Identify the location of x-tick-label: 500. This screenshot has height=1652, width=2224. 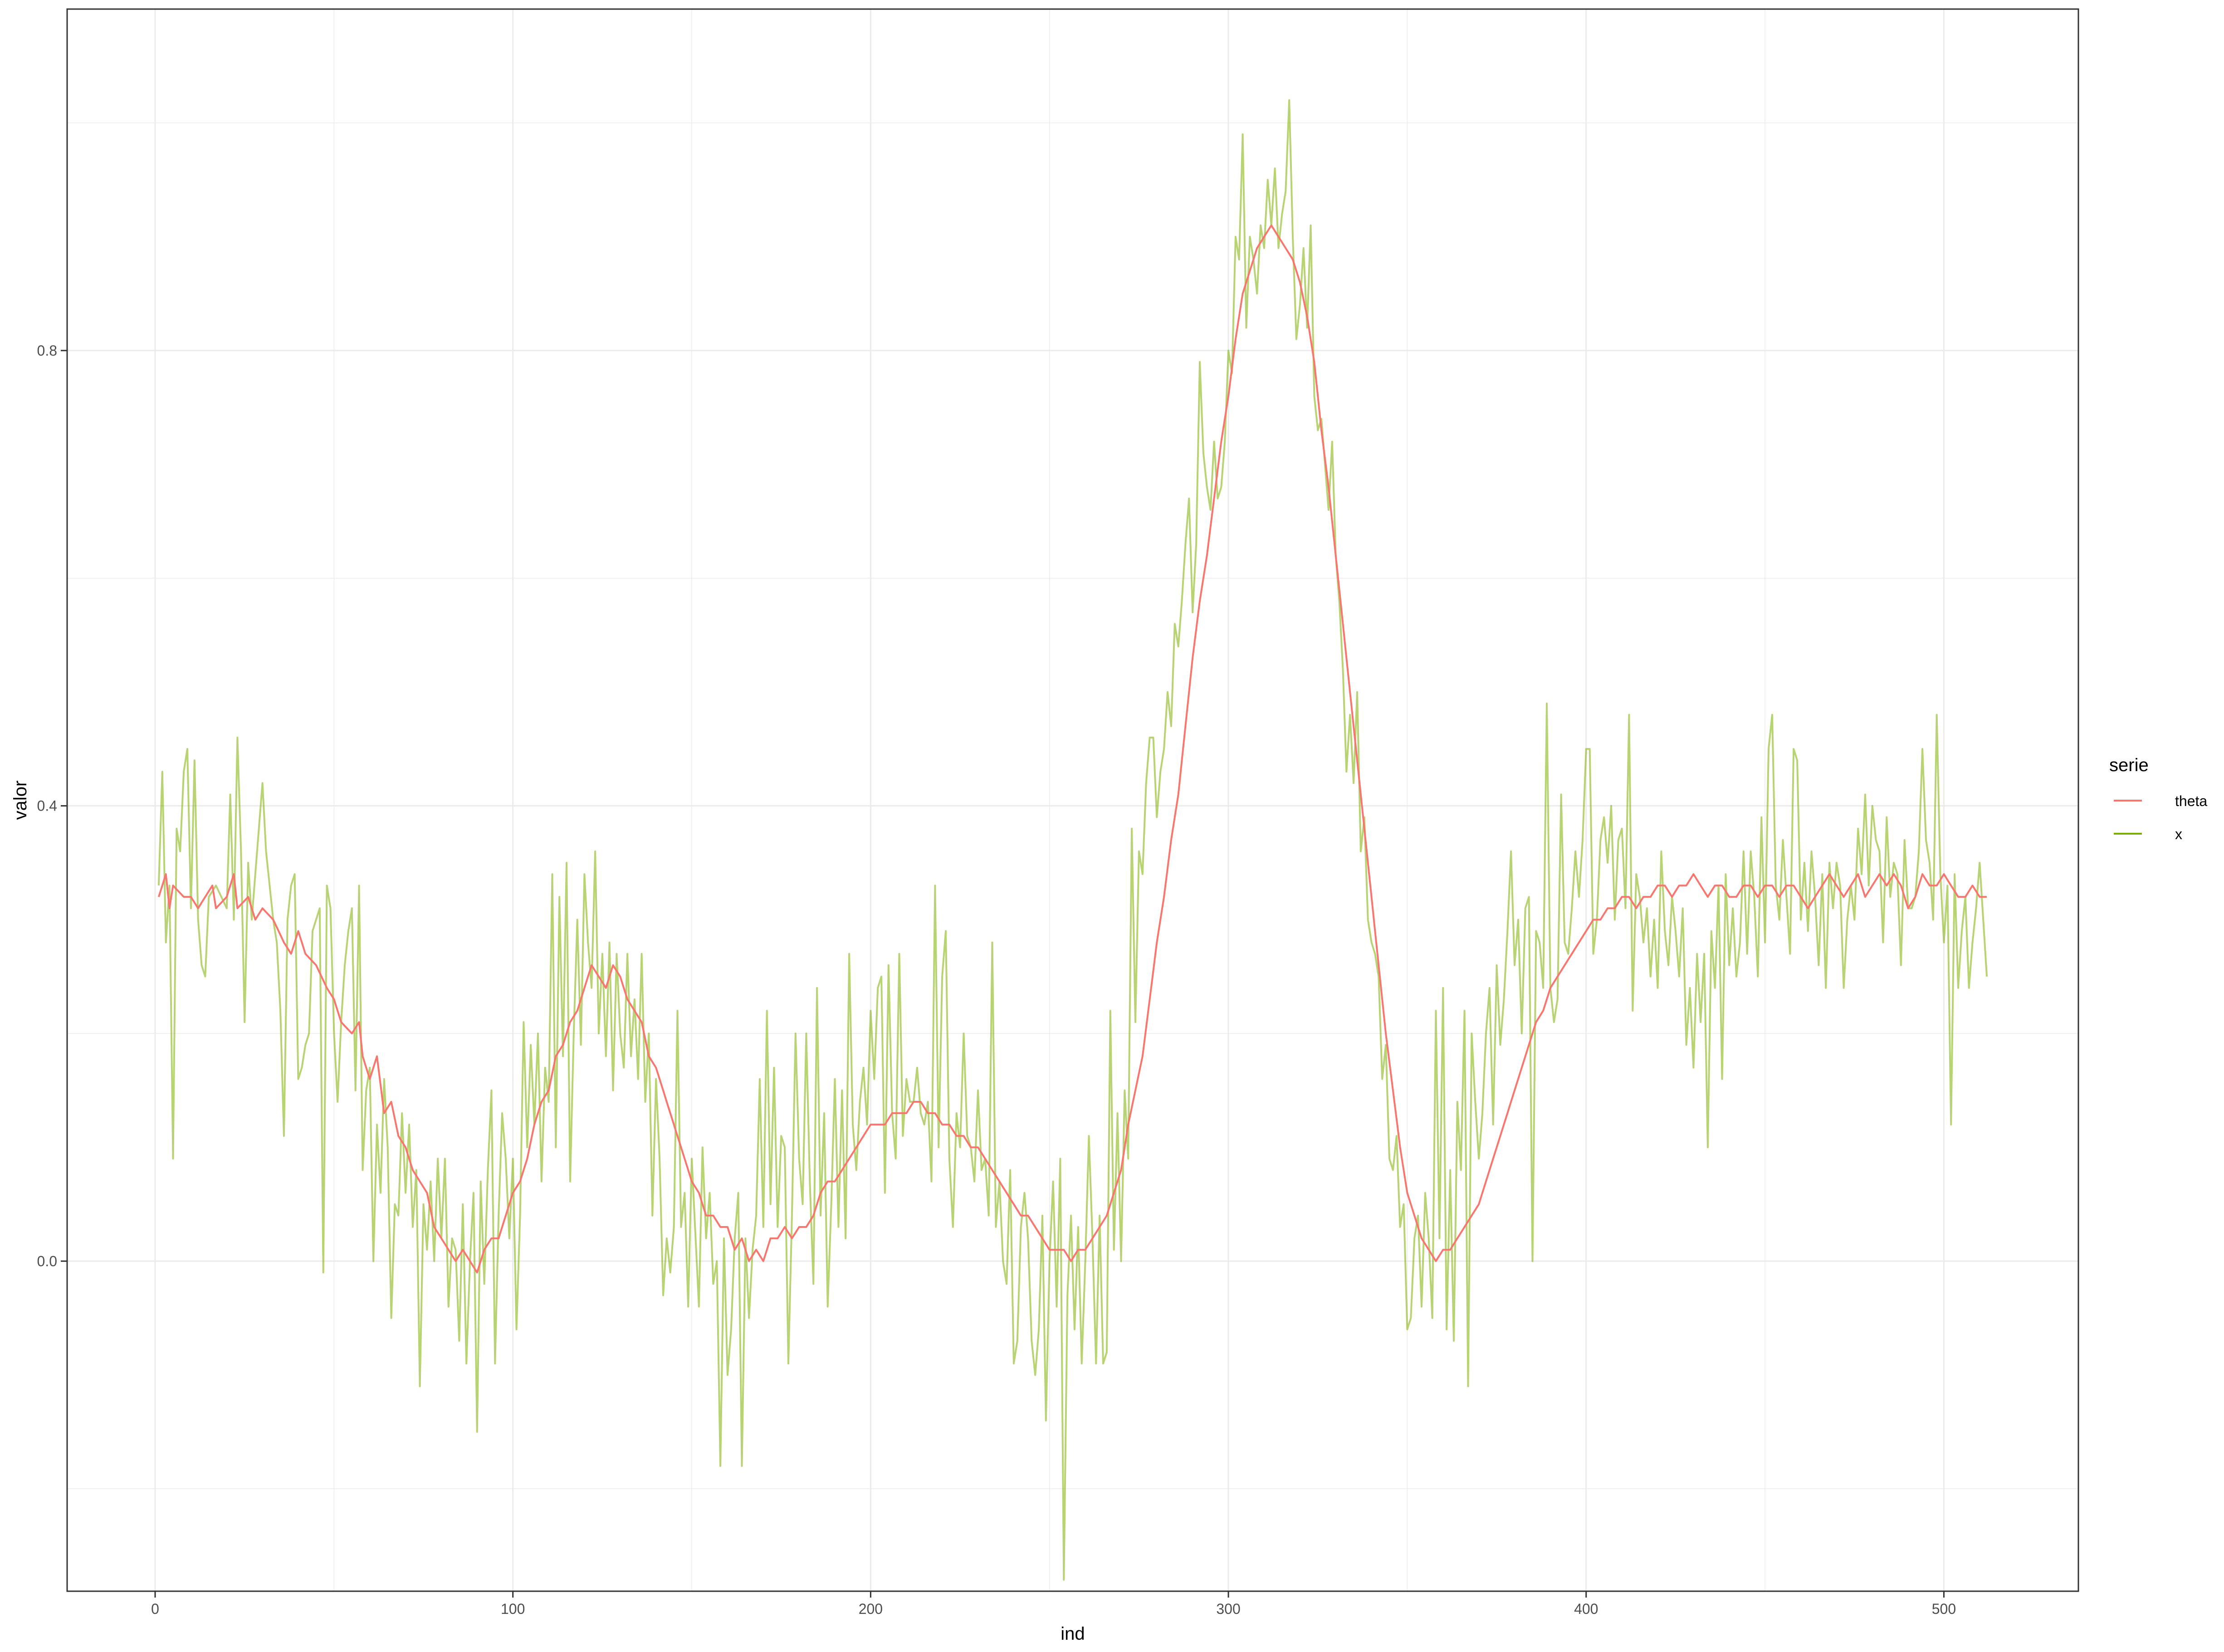
(1944, 1609).